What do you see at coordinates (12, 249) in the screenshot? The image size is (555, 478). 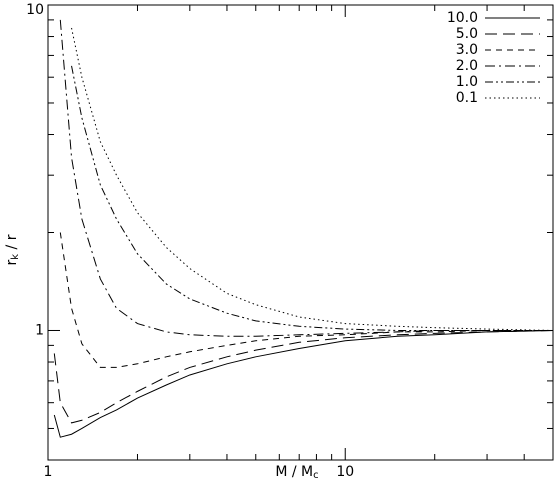 I see `y-axis-label: rk / r` at bounding box center [12, 249].